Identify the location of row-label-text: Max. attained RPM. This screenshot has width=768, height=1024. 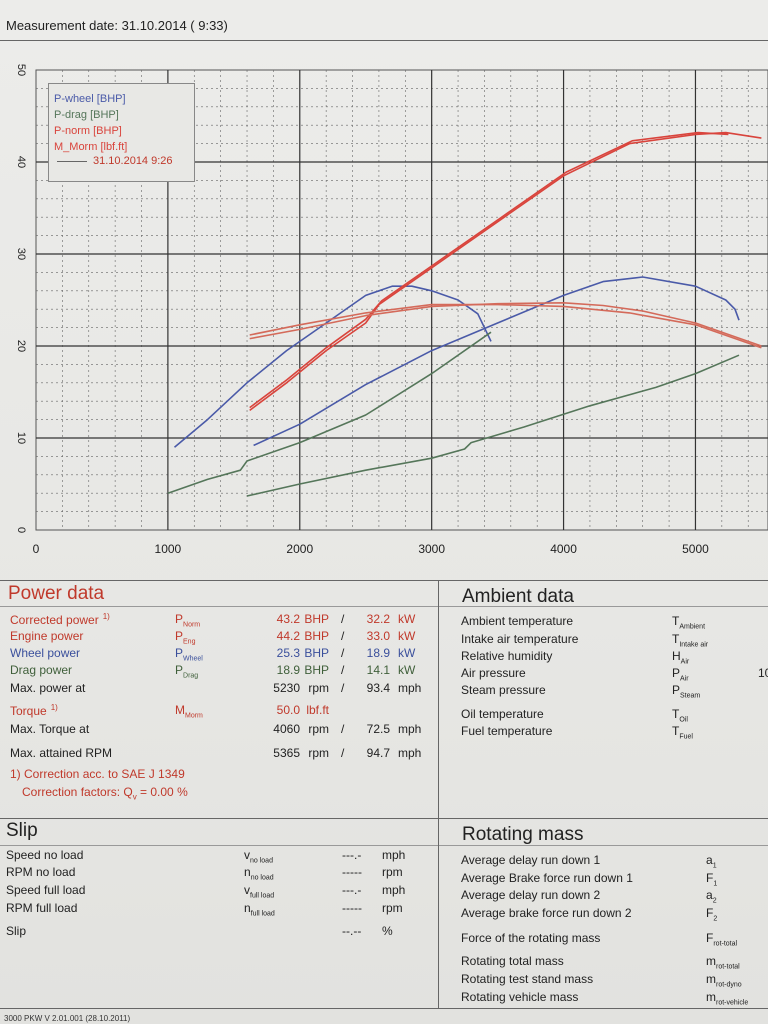
(61, 753).